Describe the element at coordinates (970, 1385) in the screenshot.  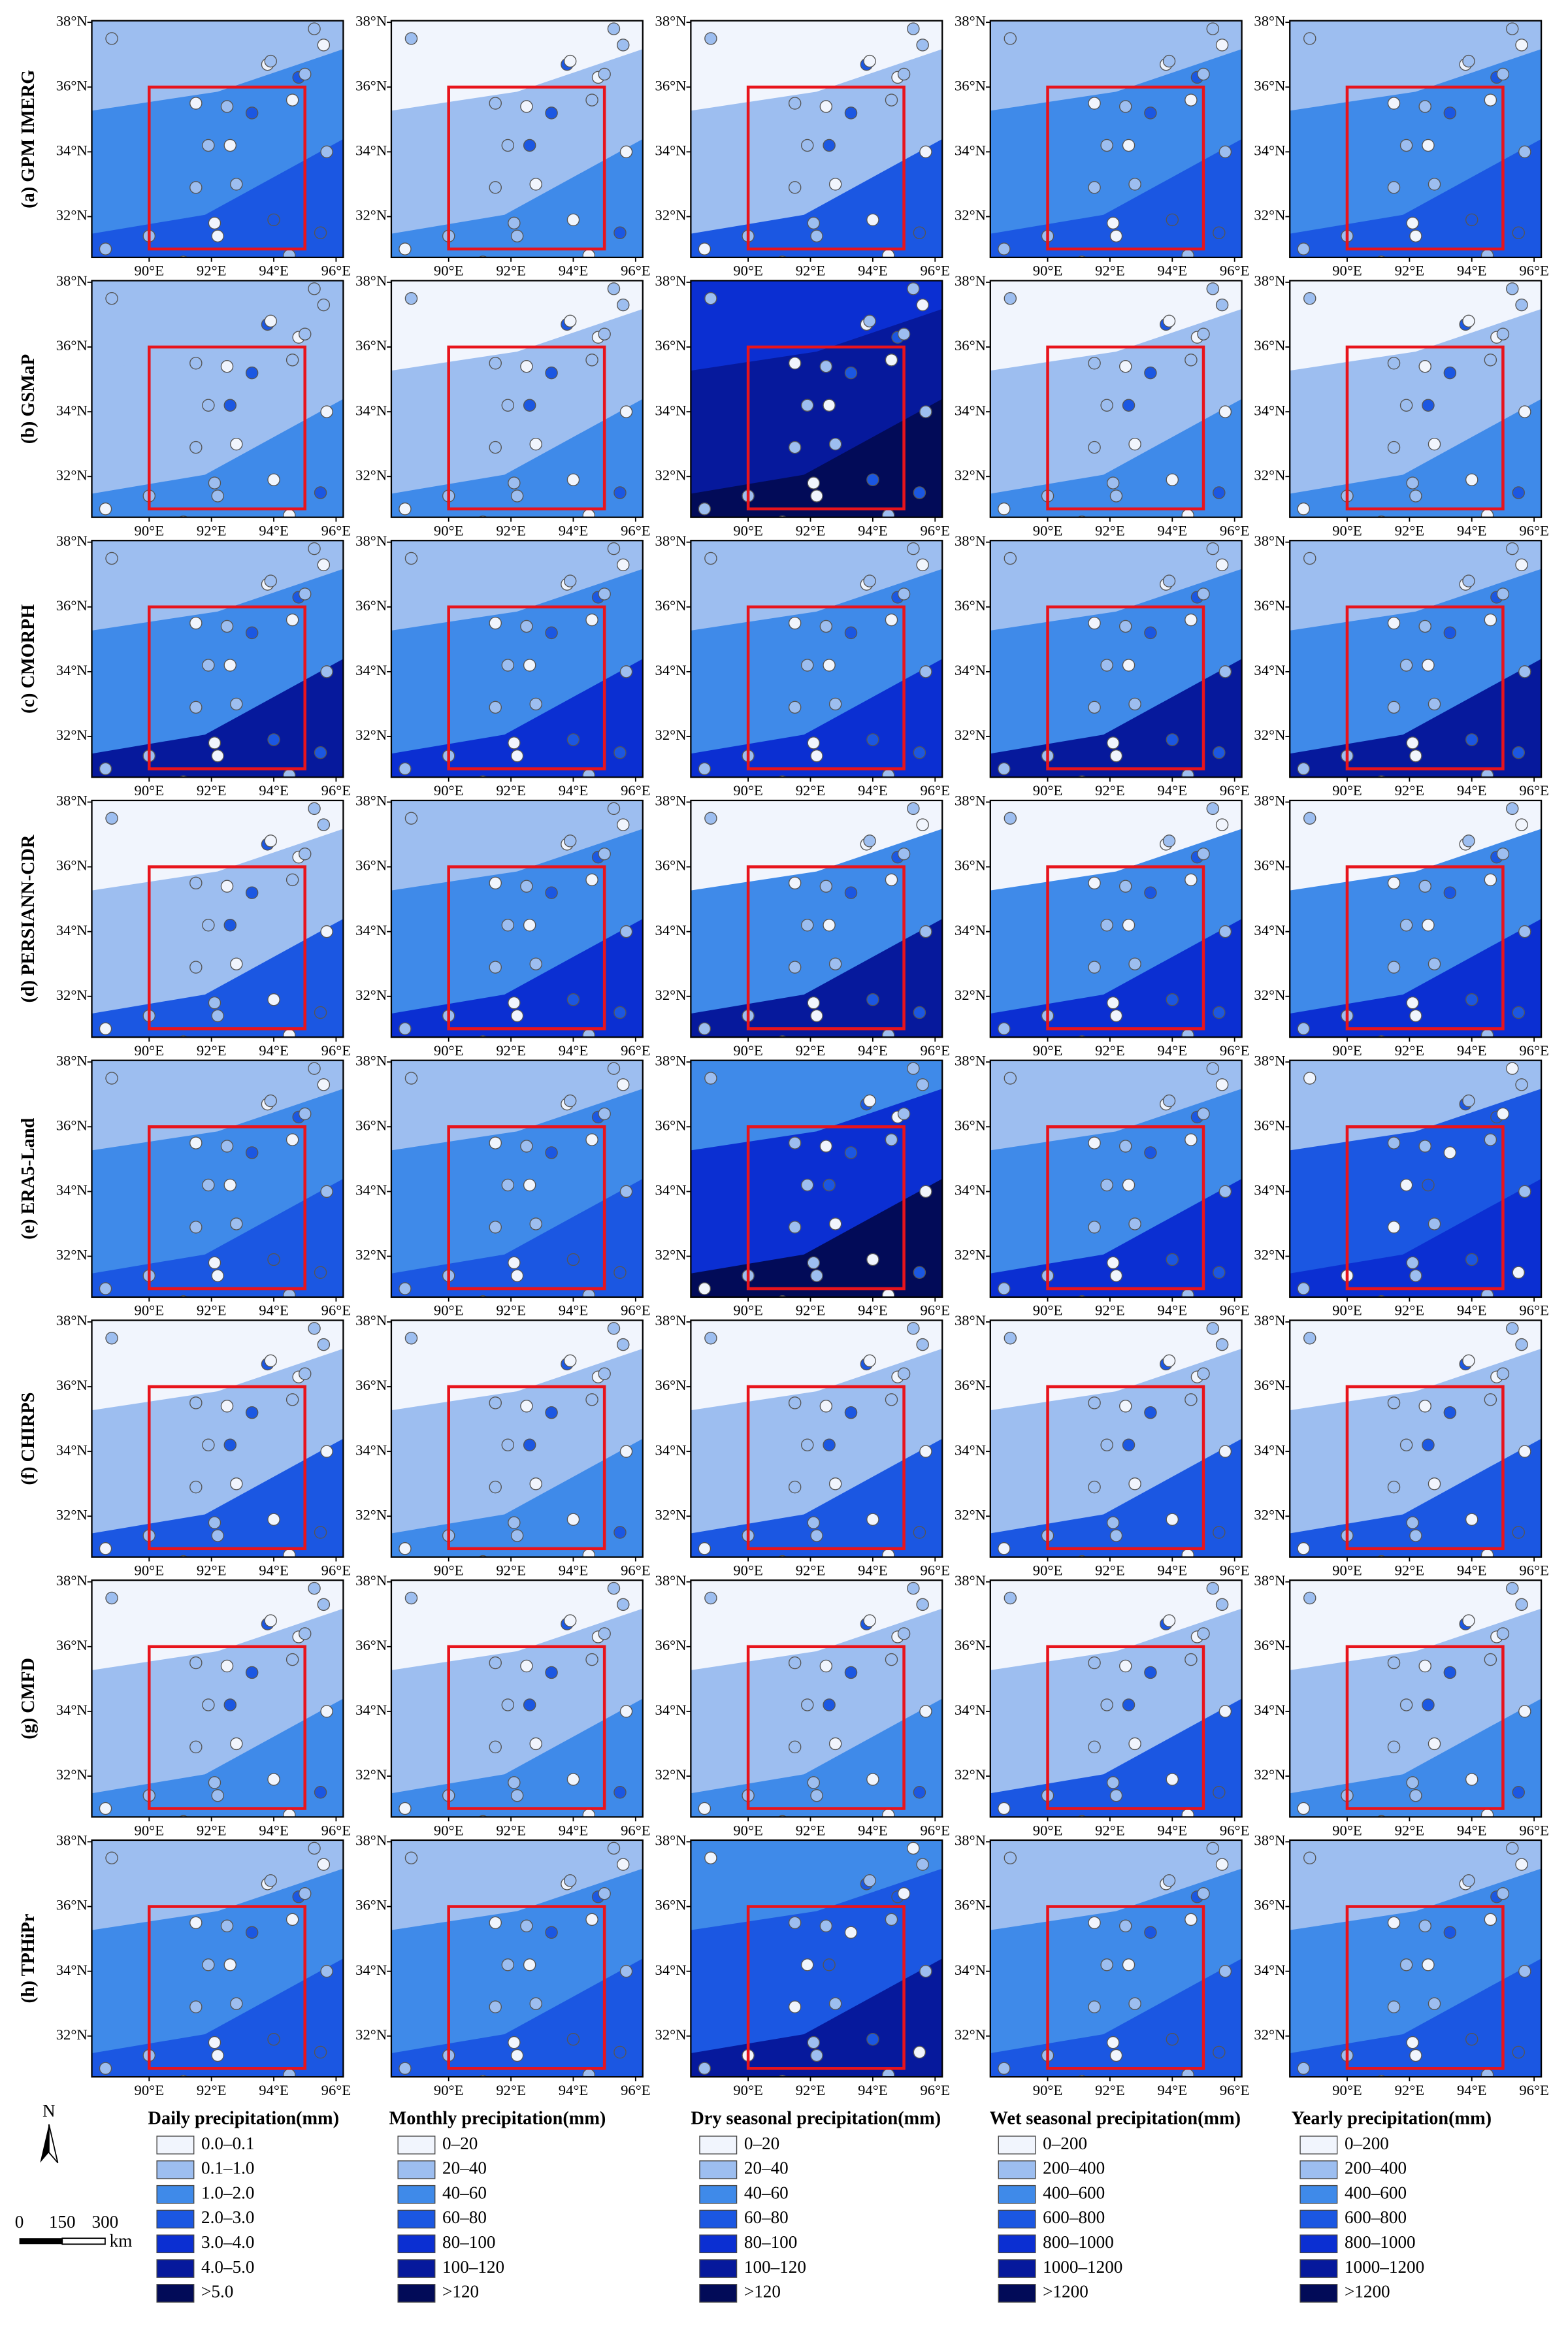
I see `lat-label: 36°N` at that location.